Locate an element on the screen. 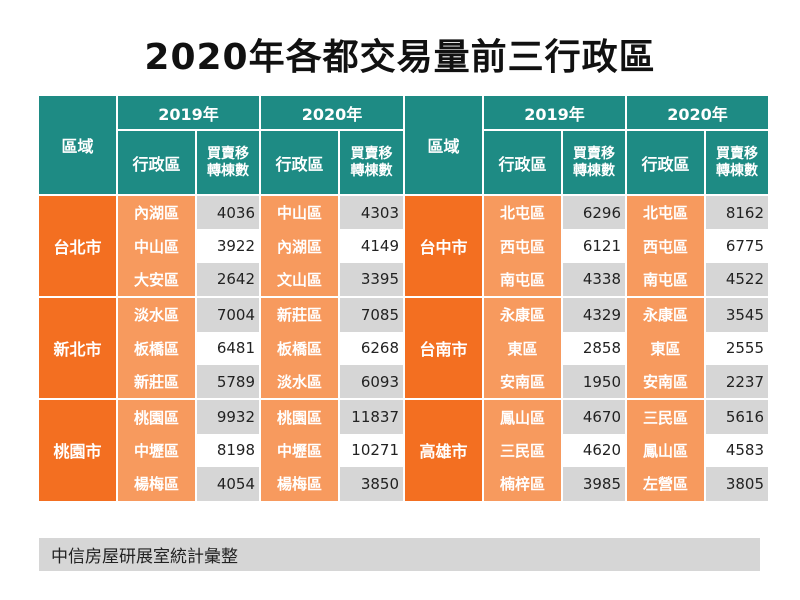 The height and width of the screenshot is (600, 800). region-city: 台北市 is located at coordinates (77, 246).